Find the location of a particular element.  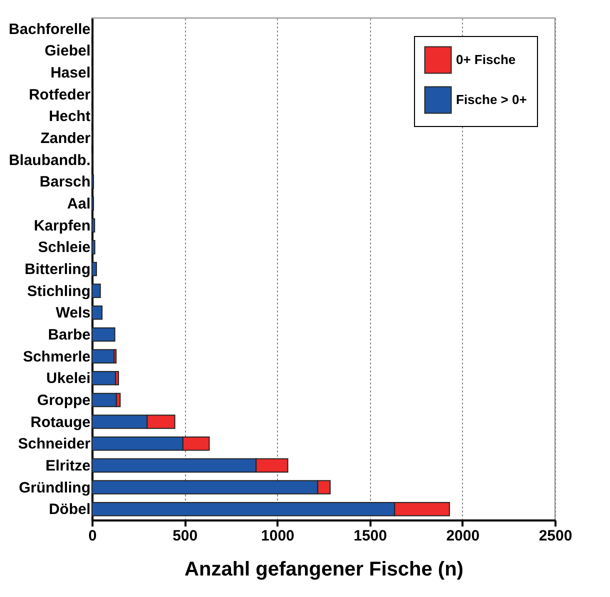

y-tick-label: Bachforelle is located at coordinates (49, 29).